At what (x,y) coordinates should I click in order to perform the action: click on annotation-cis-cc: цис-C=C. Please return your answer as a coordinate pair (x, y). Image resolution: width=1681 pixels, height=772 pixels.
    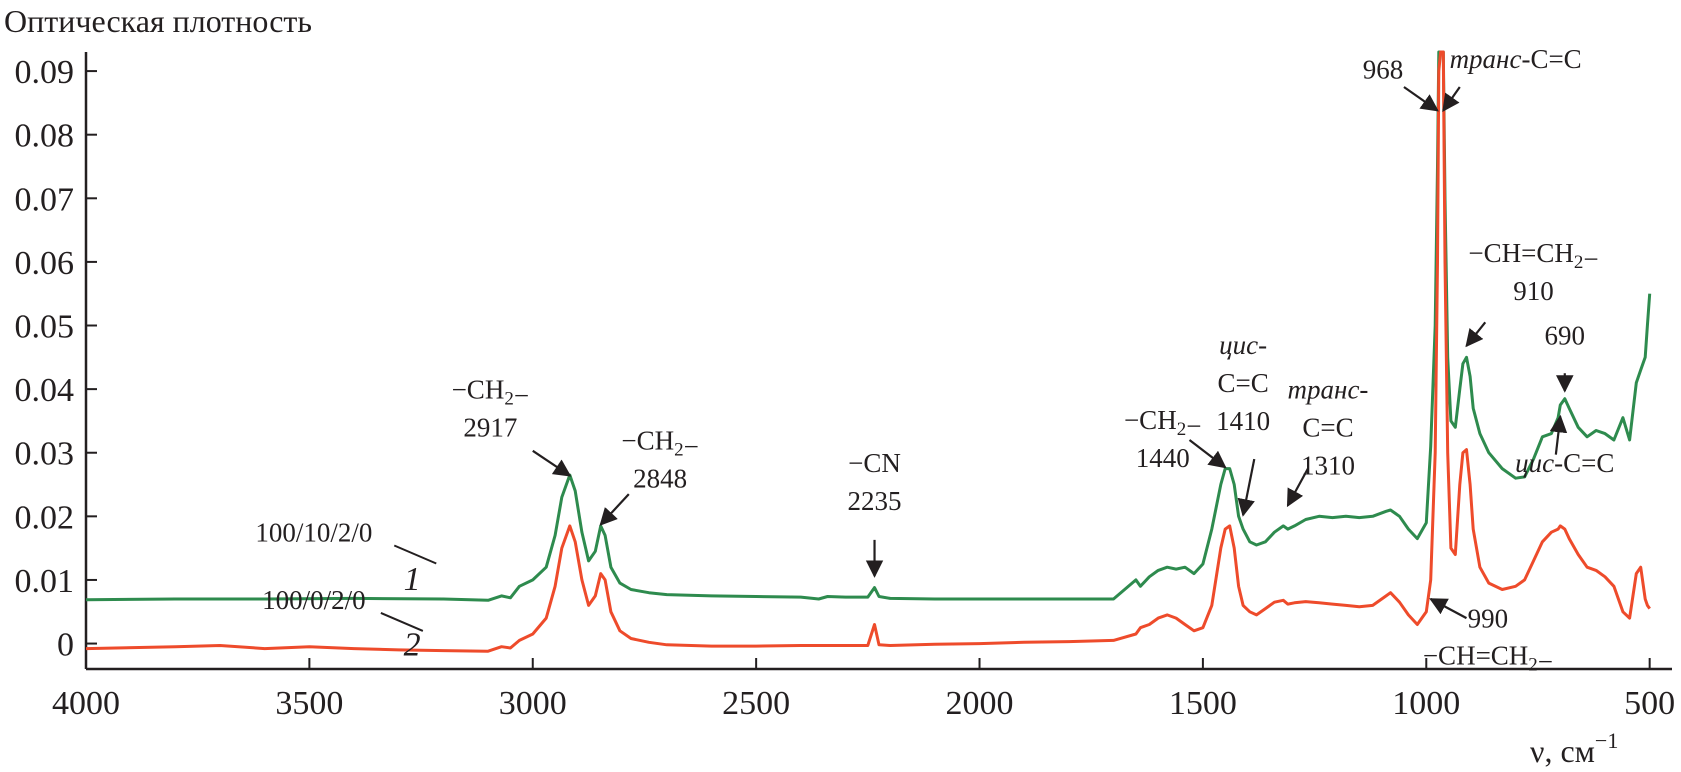
    Looking at the image, I should click on (1564, 446).